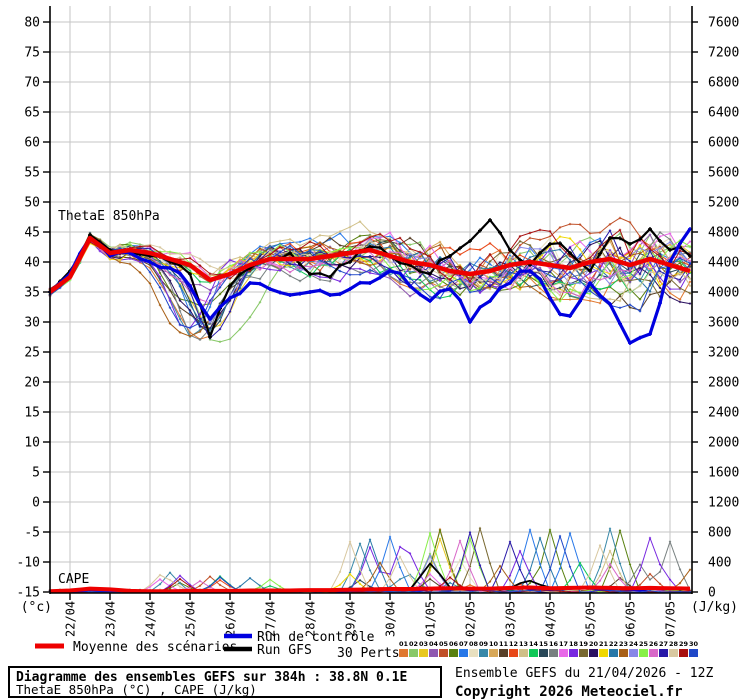 The image size is (740, 700). Describe the element at coordinates (32, 113) in the screenshot. I see `left-tick-label: 65` at that location.